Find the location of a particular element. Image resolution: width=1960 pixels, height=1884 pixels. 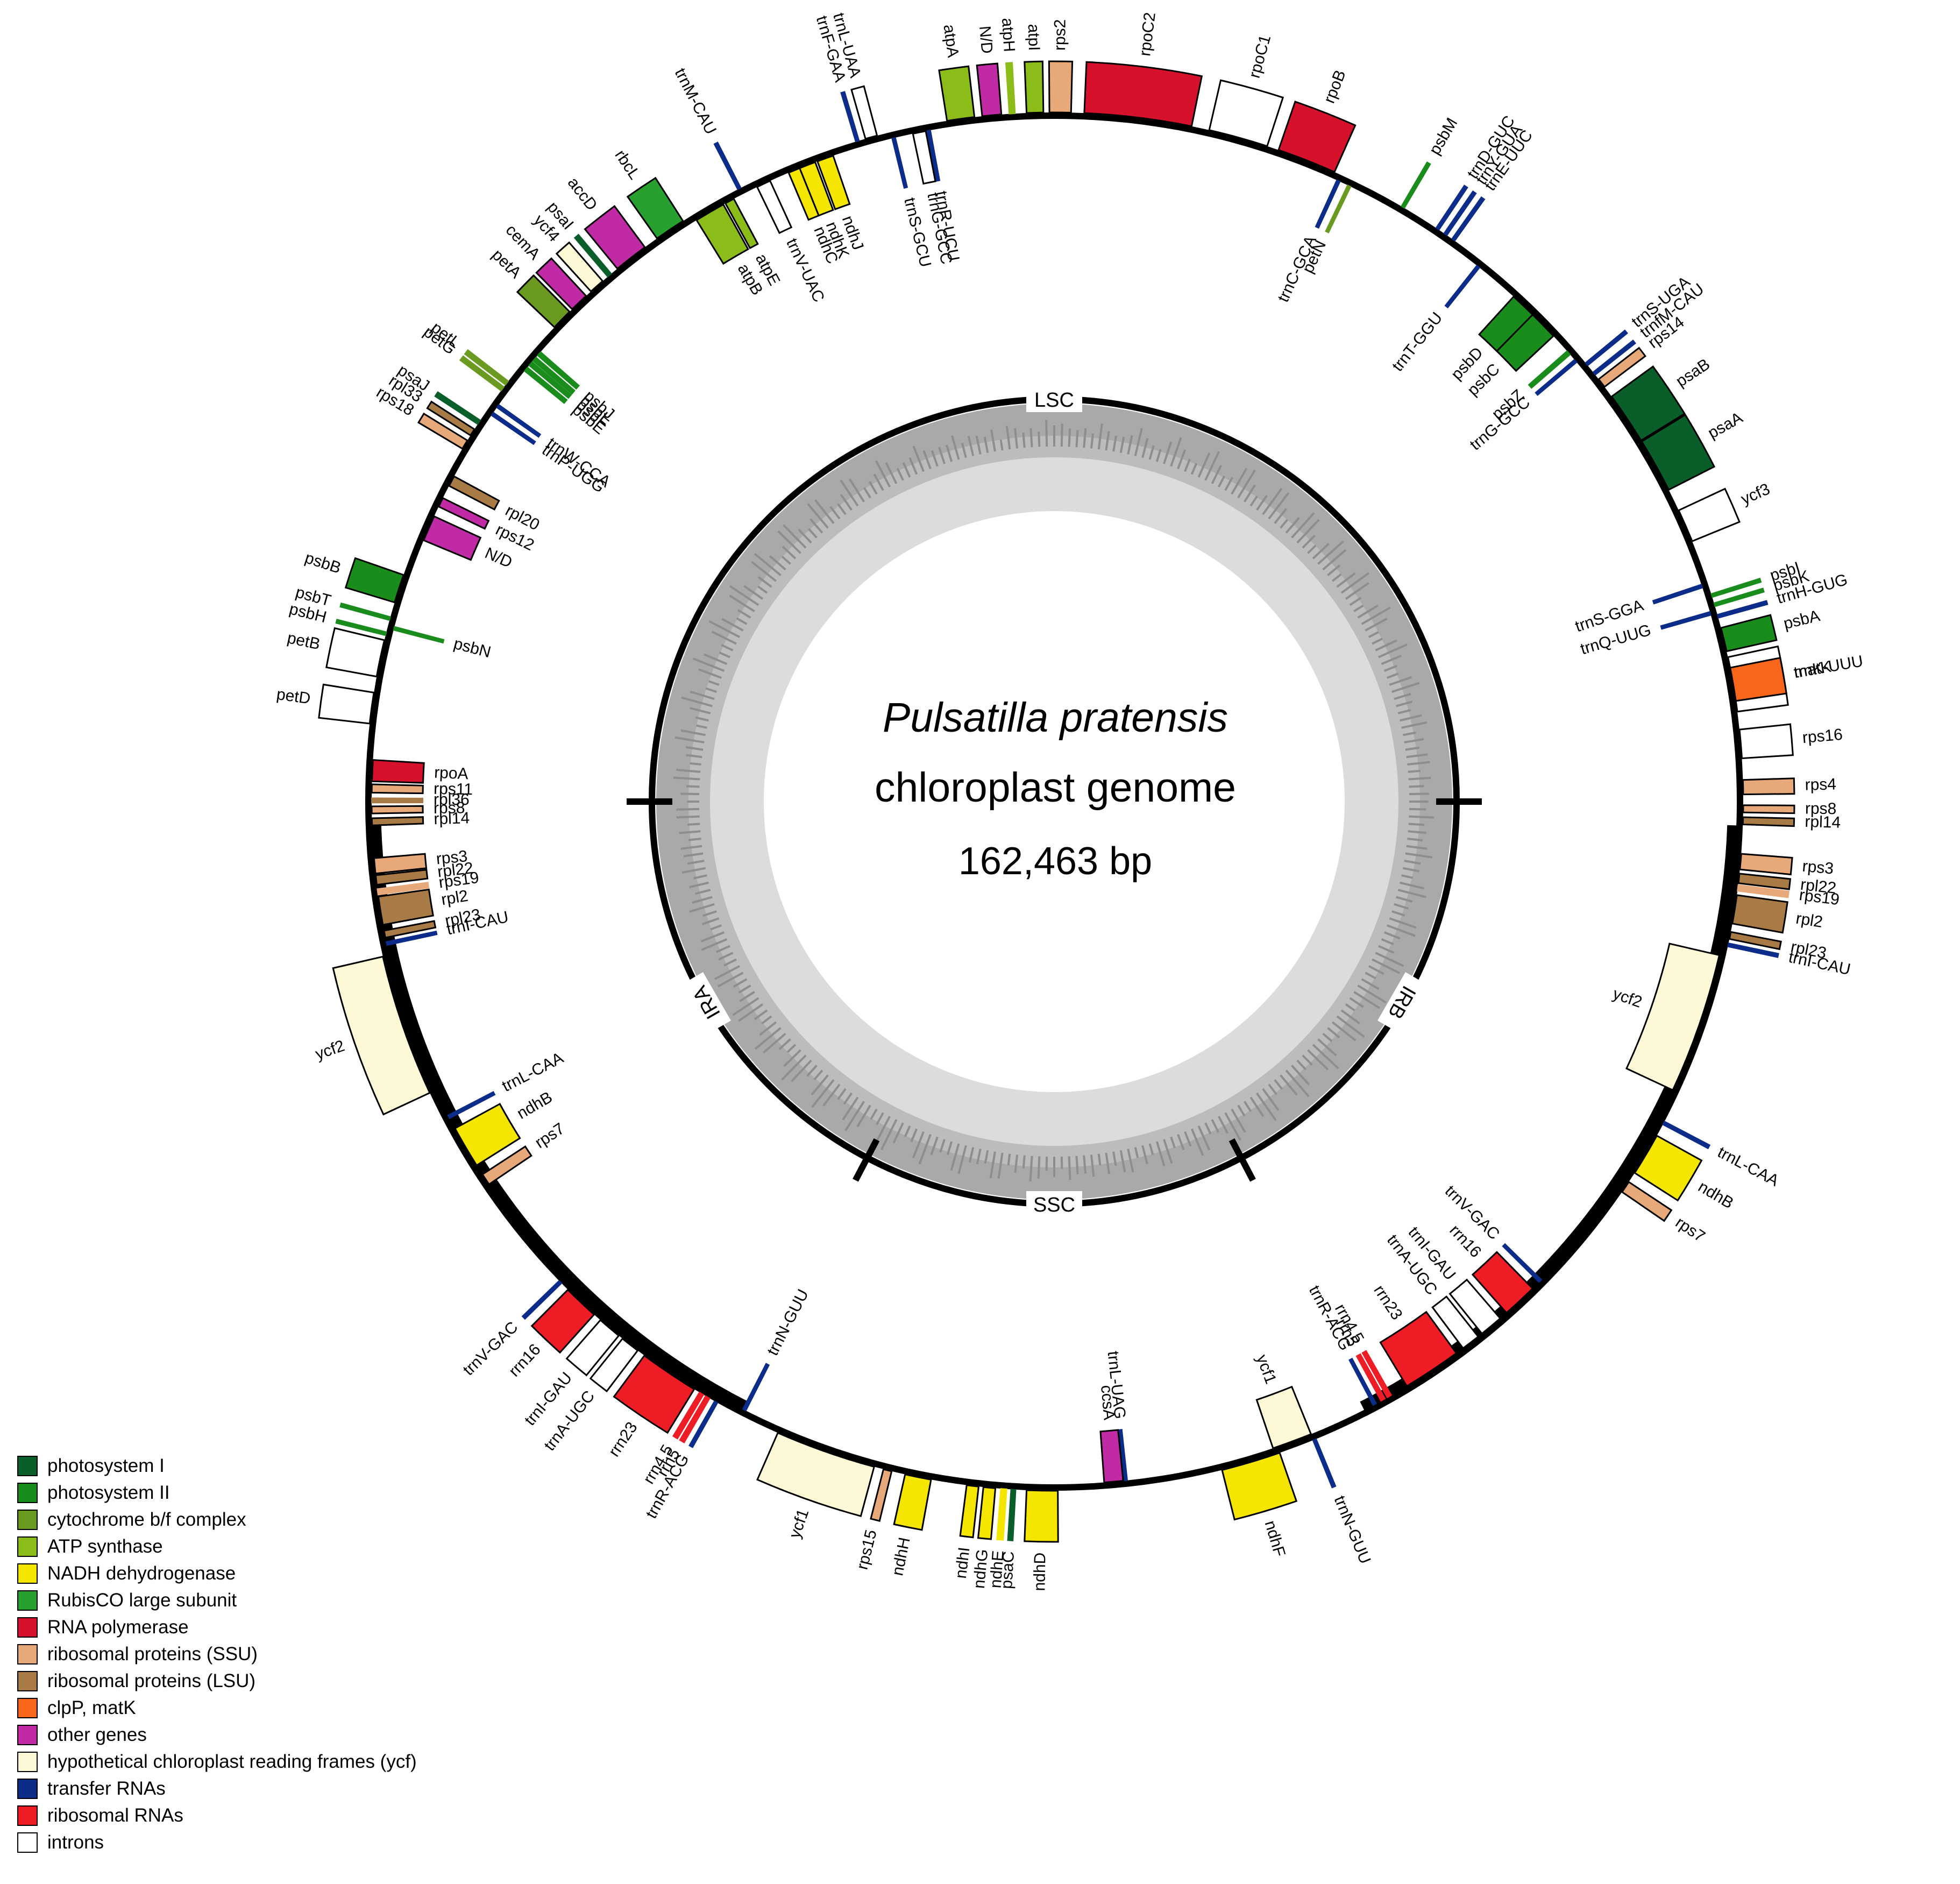

species-title: Pulsatilla pratensis is located at coordinates (1055, 718).